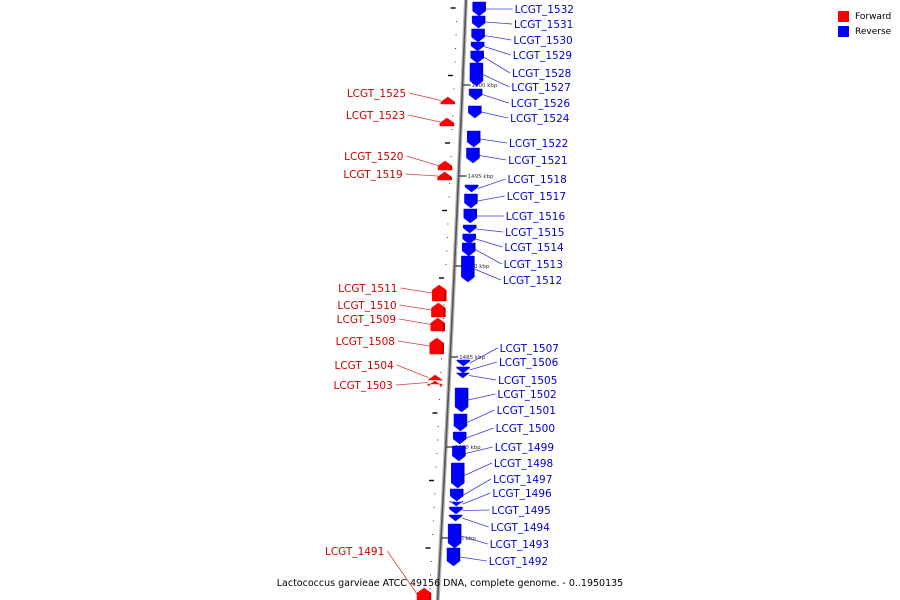  What do you see at coordinates (536, 197) in the screenshot?
I see `gene-label-reverse: LCGT_1517` at bounding box center [536, 197].